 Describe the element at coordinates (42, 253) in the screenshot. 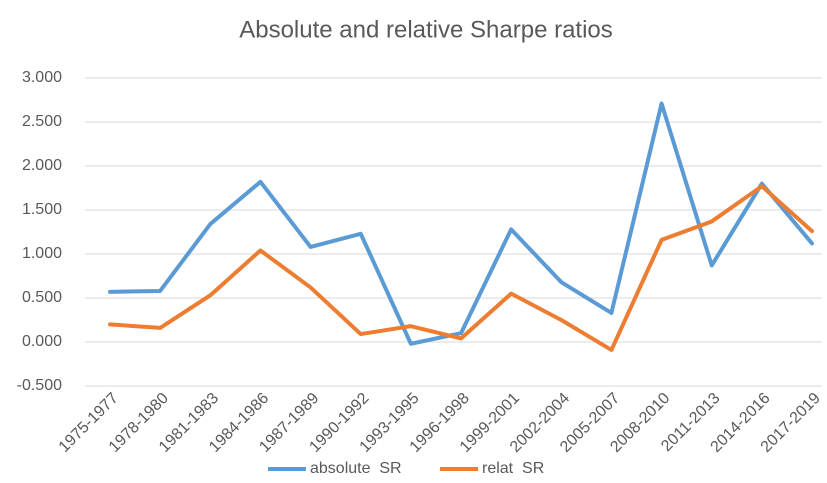

I see `y-tick-label: 1.000` at that location.